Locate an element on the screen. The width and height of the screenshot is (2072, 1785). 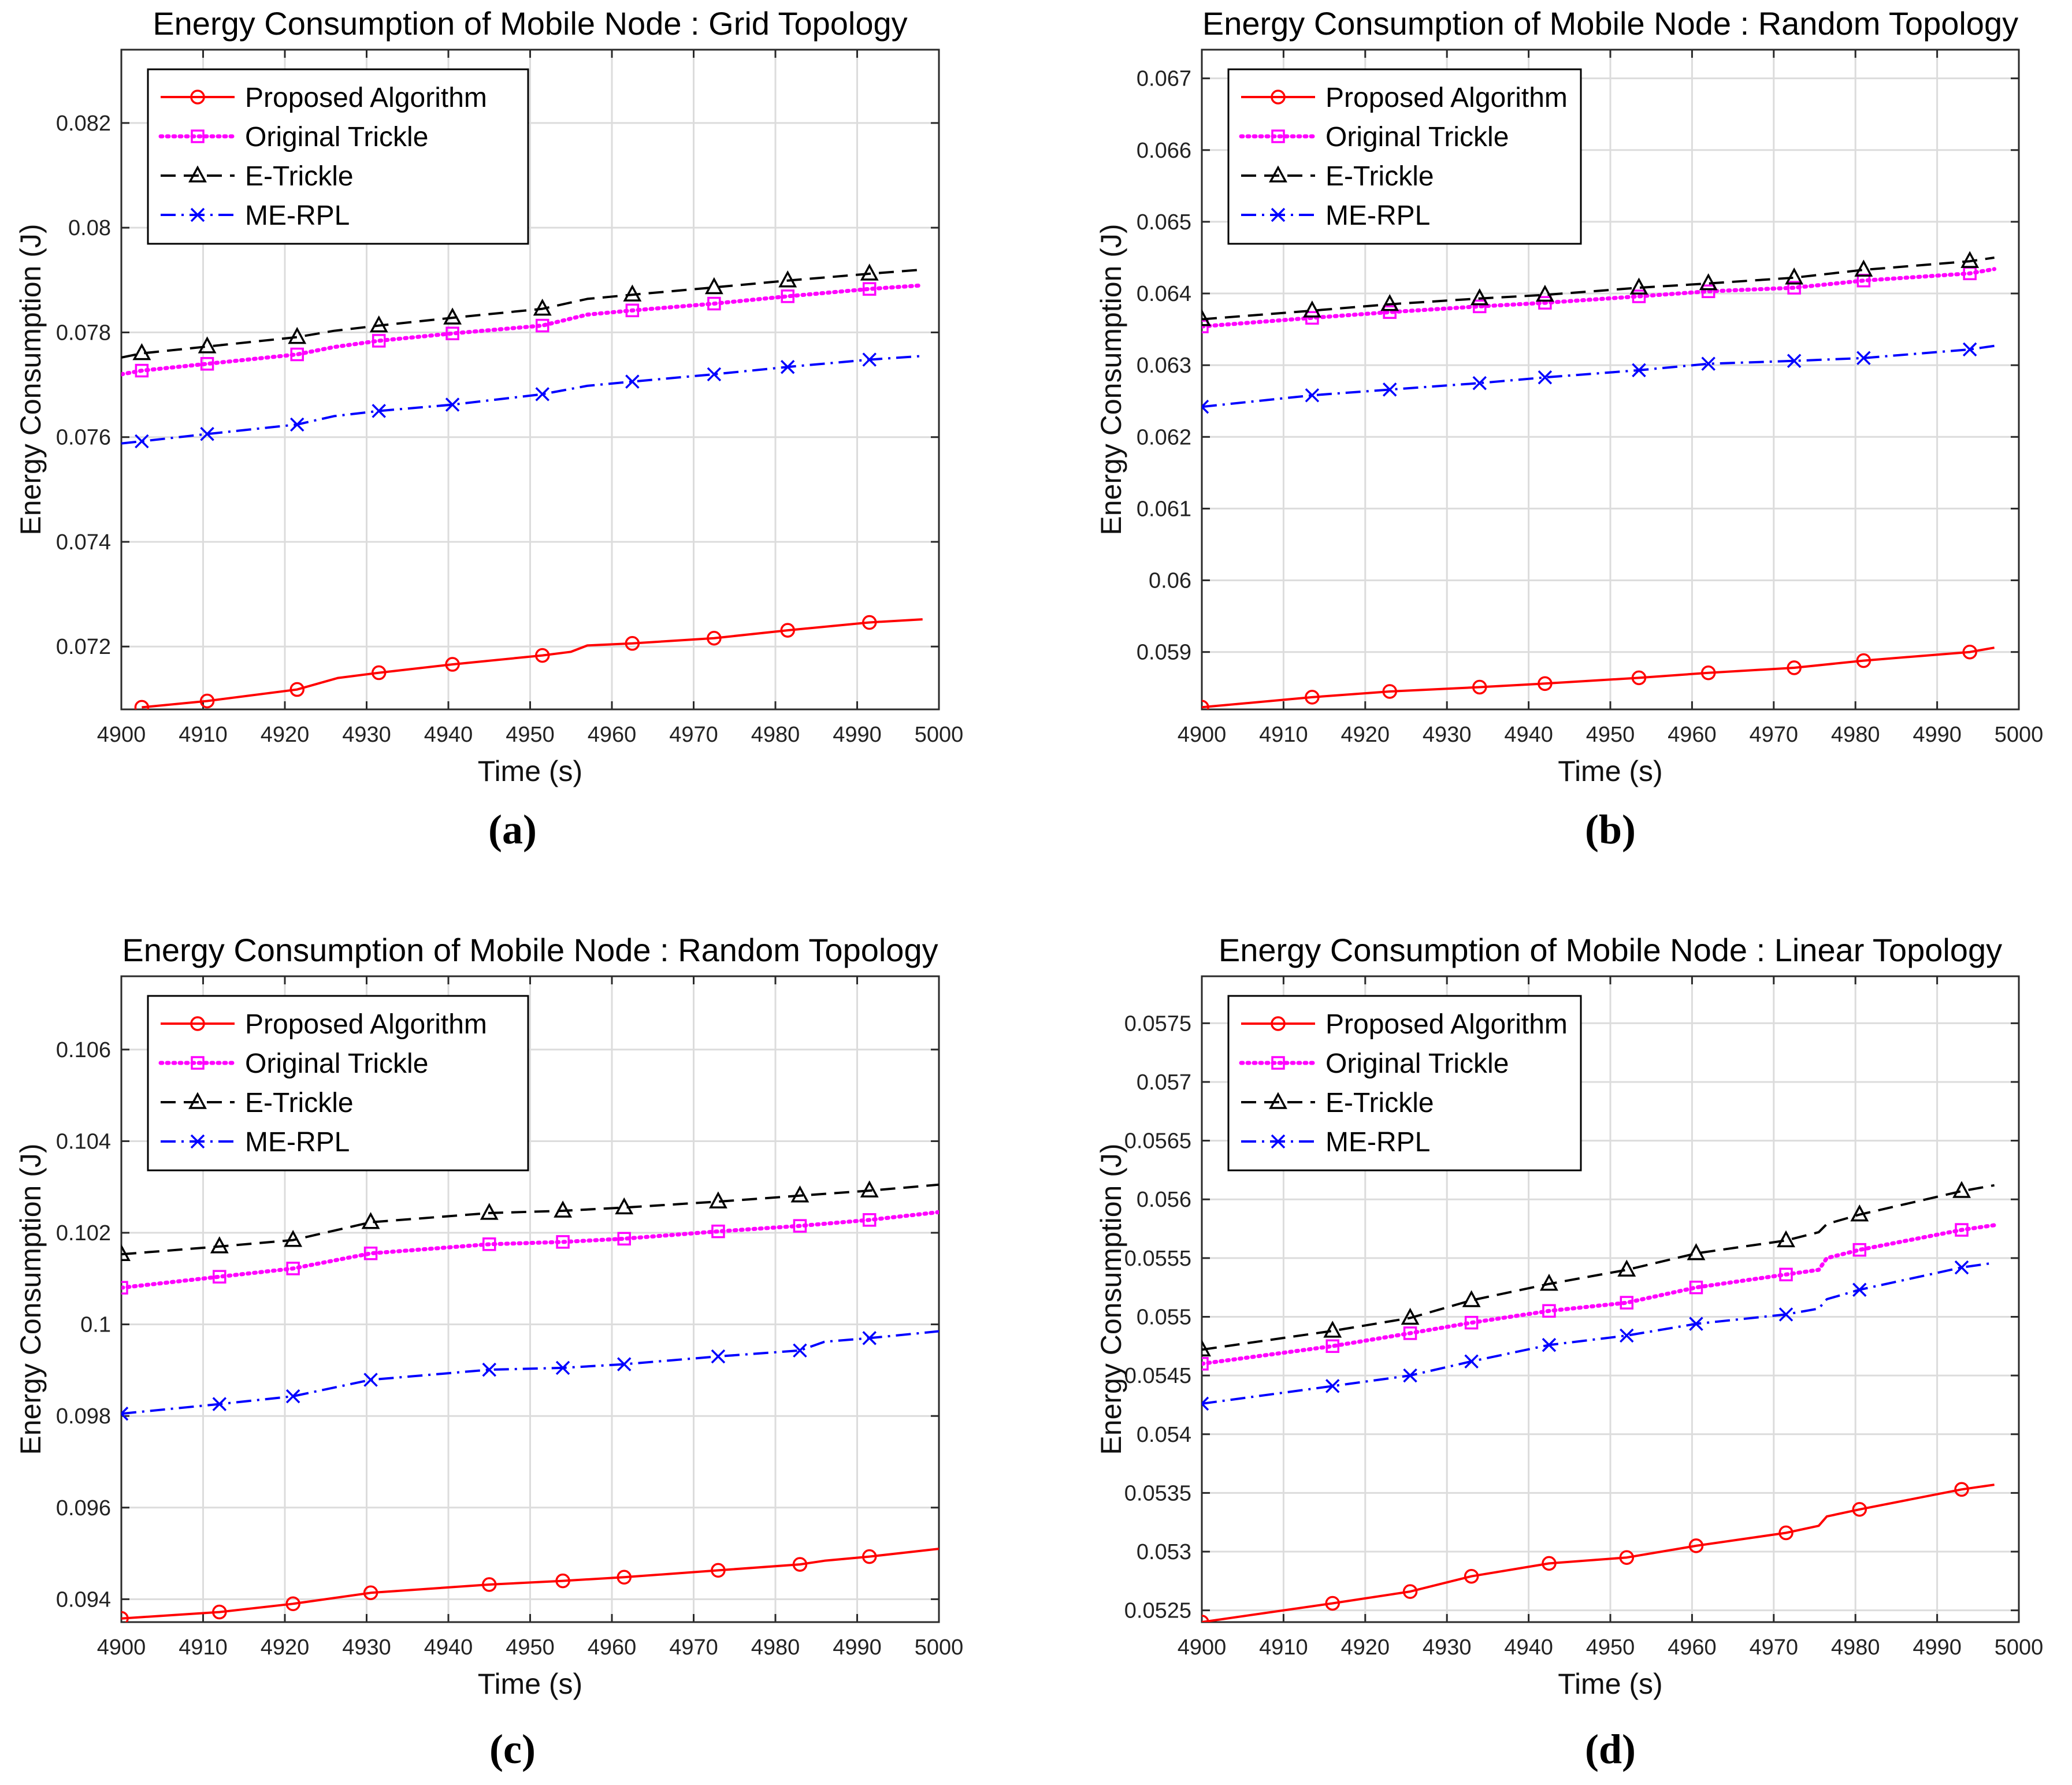
legend-box is located at coordinates (338, 1083).